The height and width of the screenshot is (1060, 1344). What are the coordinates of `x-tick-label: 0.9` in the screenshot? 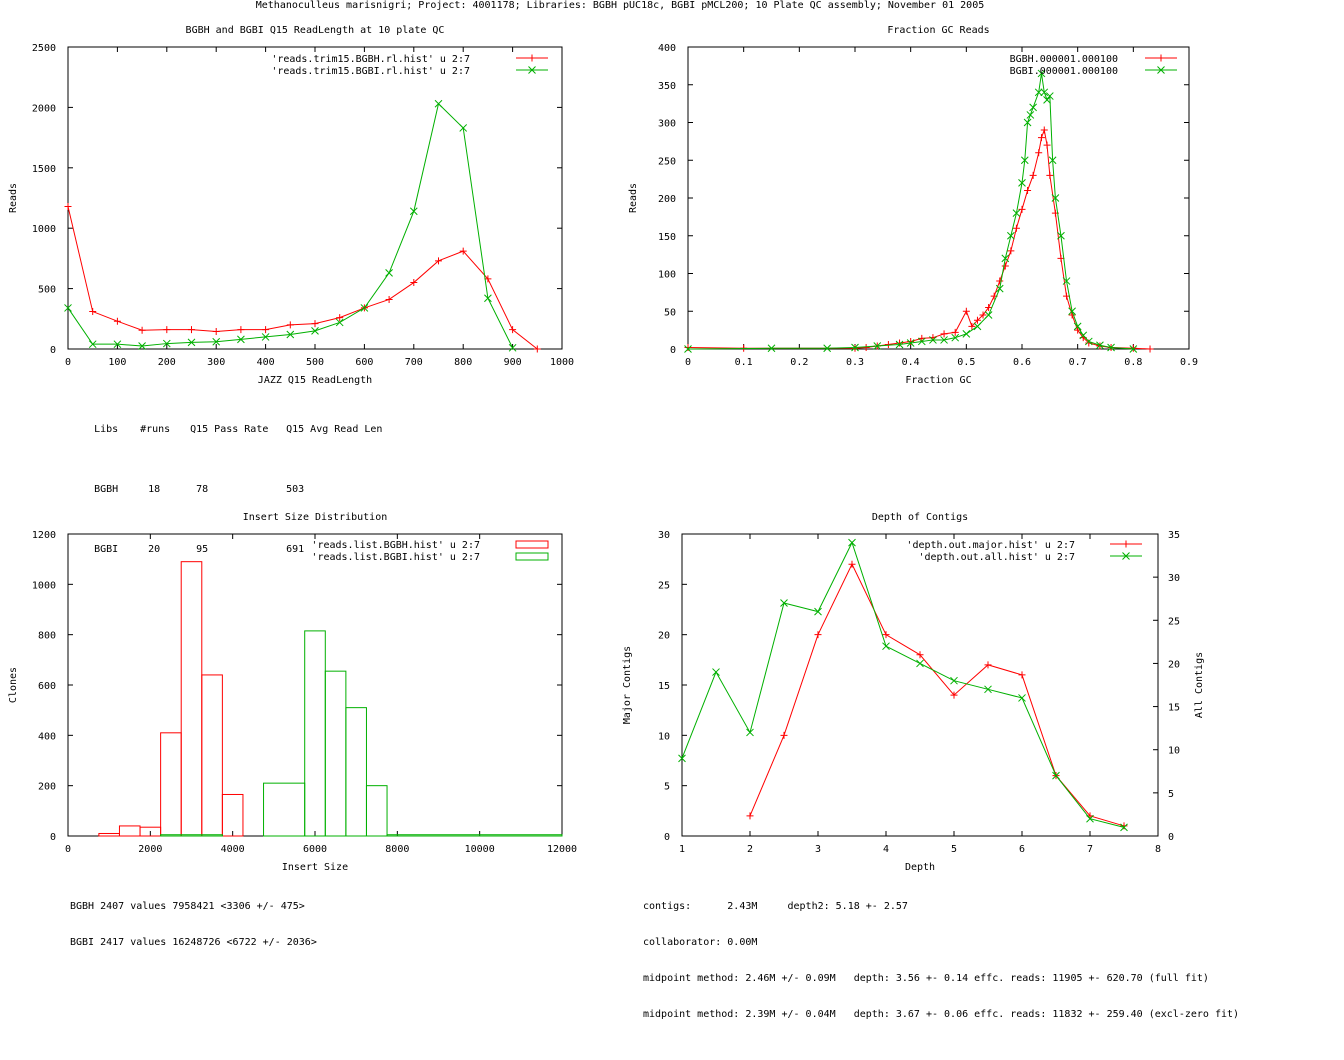 It's located at (1189, 362).